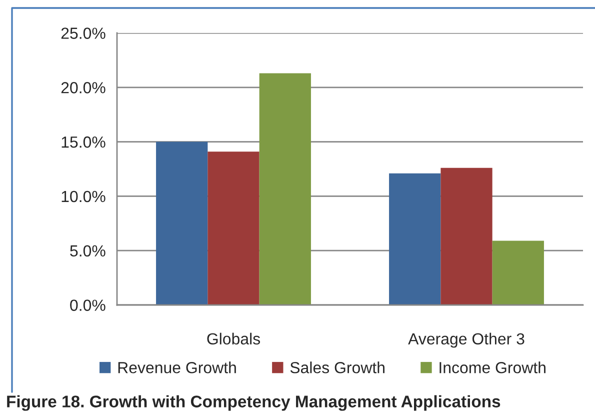  Describe the element at coordinates (88, 305) in the screenshot. I see `y-tick-label: 0.0%` at that location.